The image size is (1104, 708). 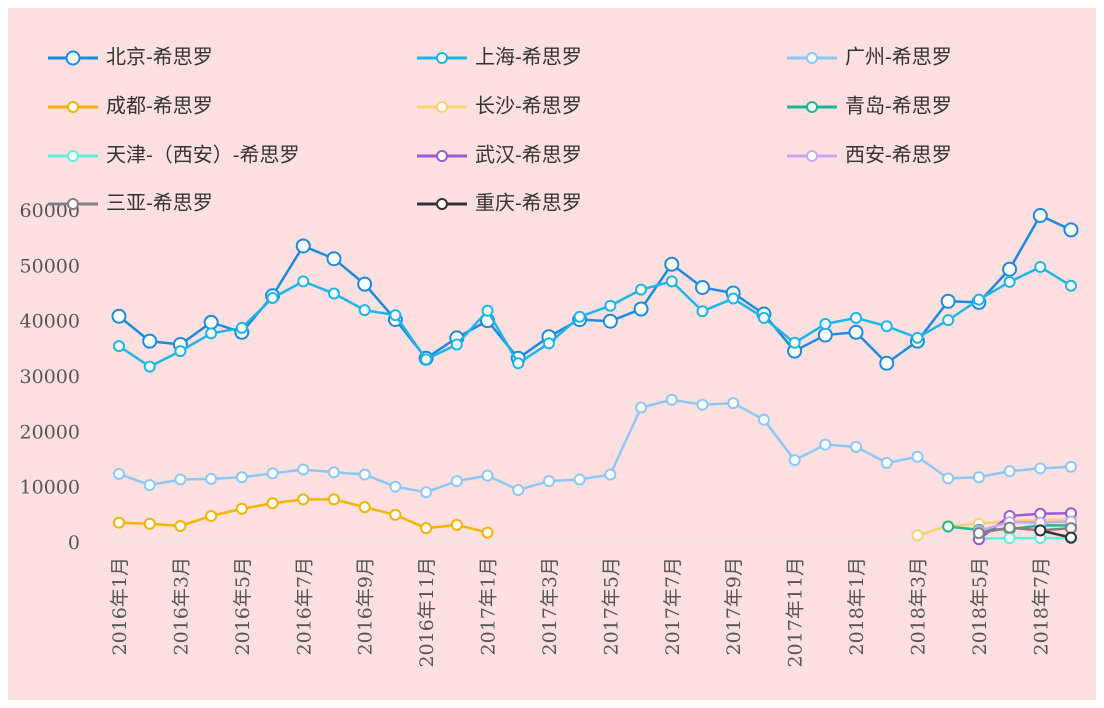 I want to click on y-tick-label: 50000, so click(x=50, y=266).